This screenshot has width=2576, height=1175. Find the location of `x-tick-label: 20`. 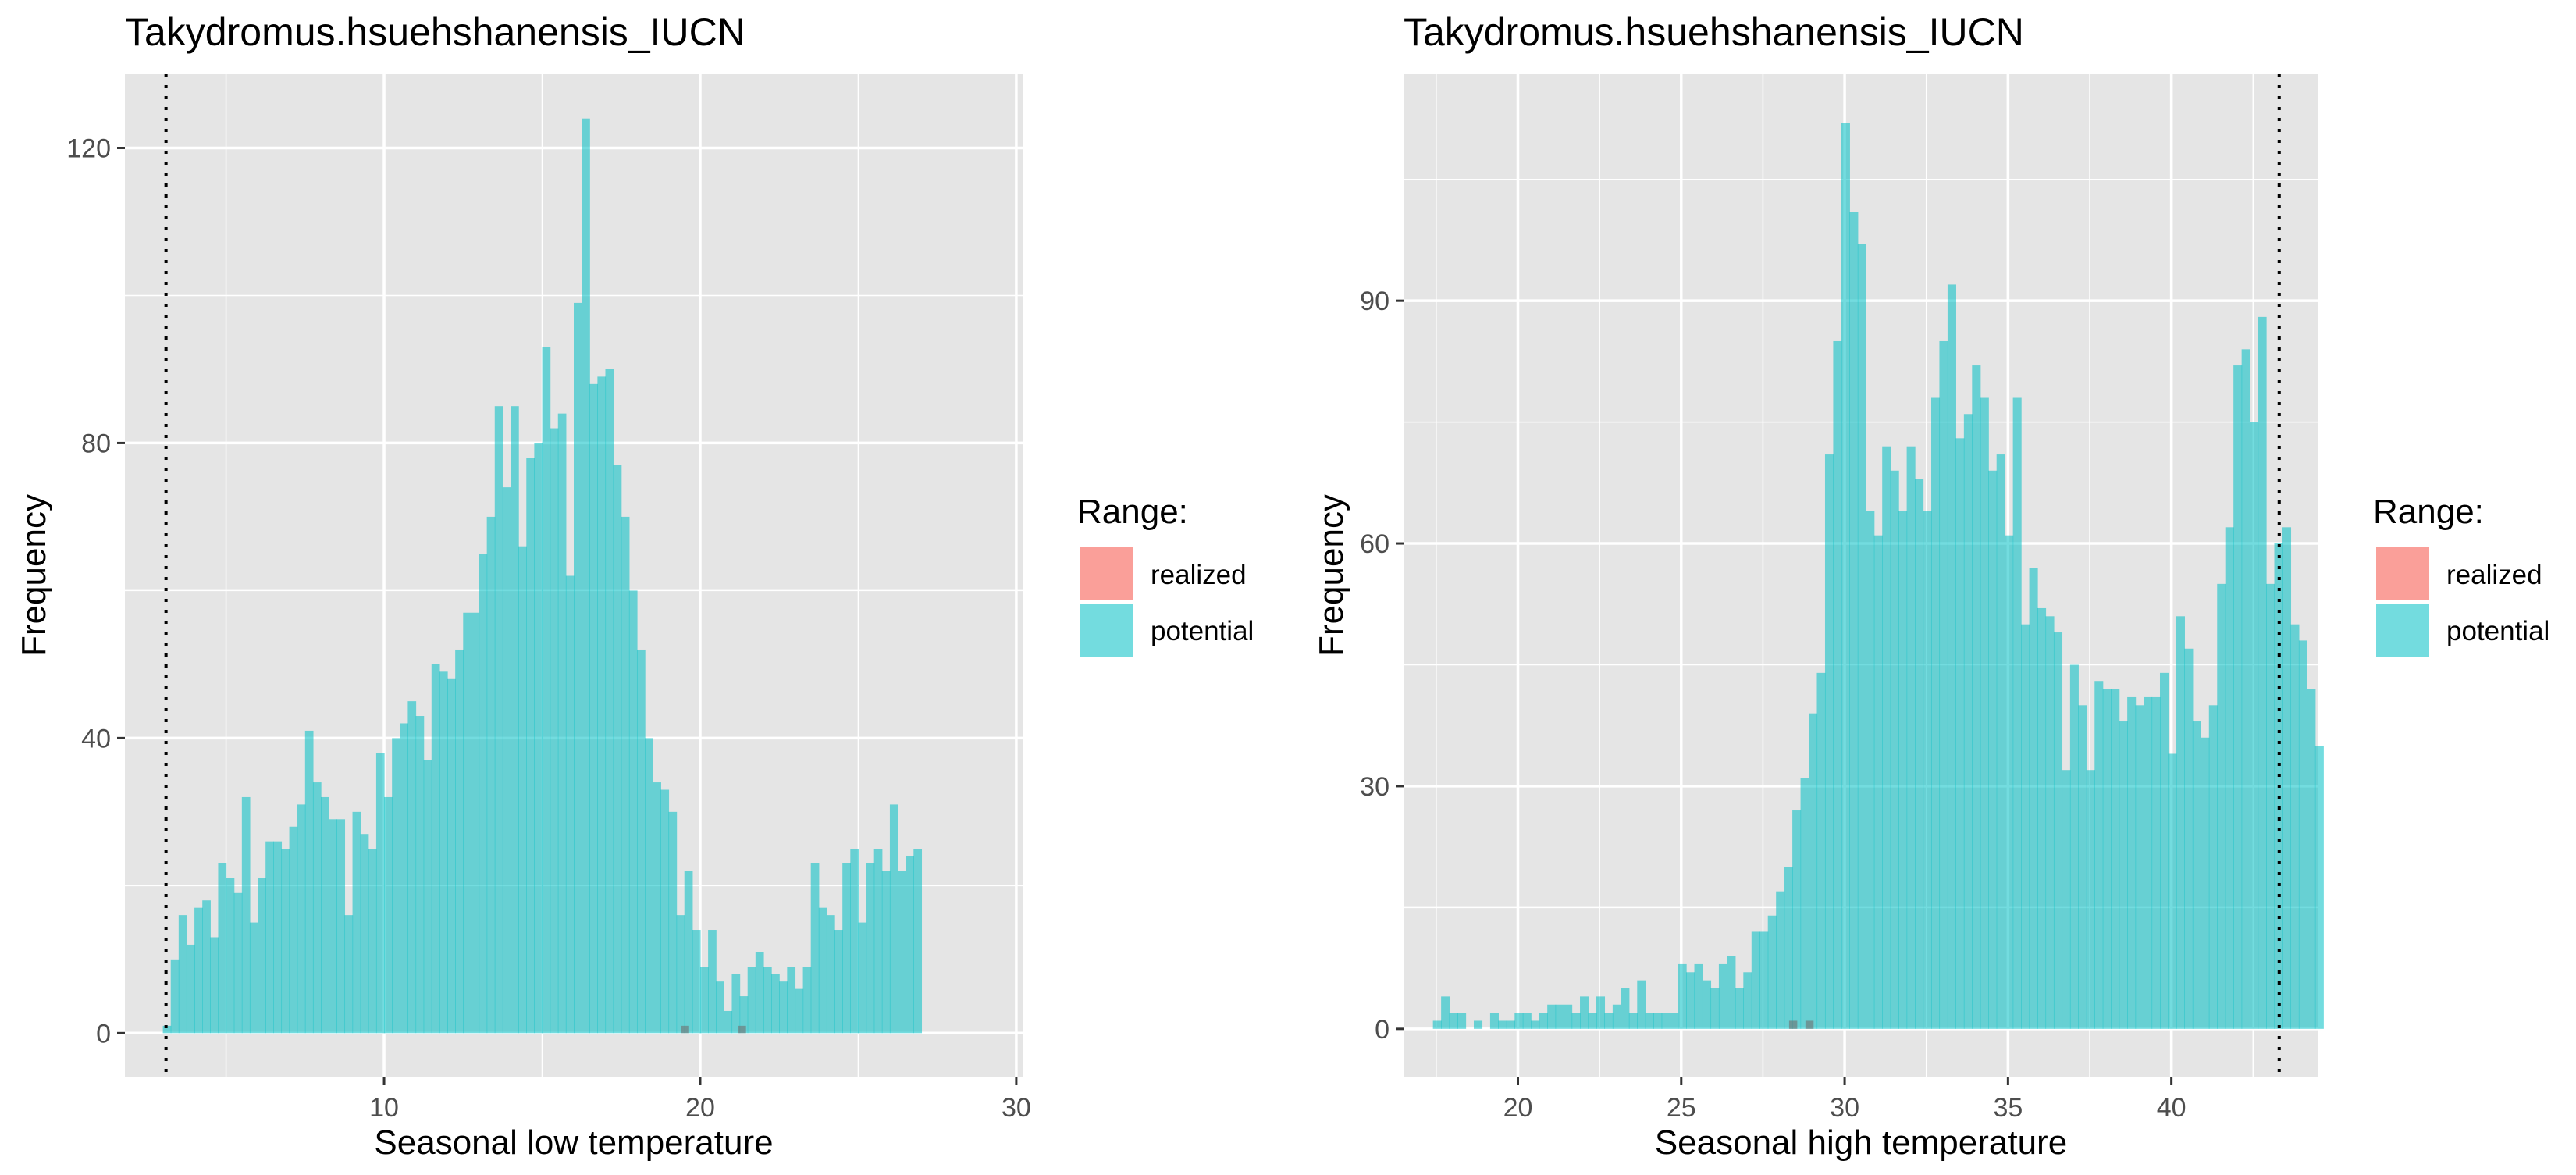

x-tick-label: 20 is located at coordinates (1518, 1108).